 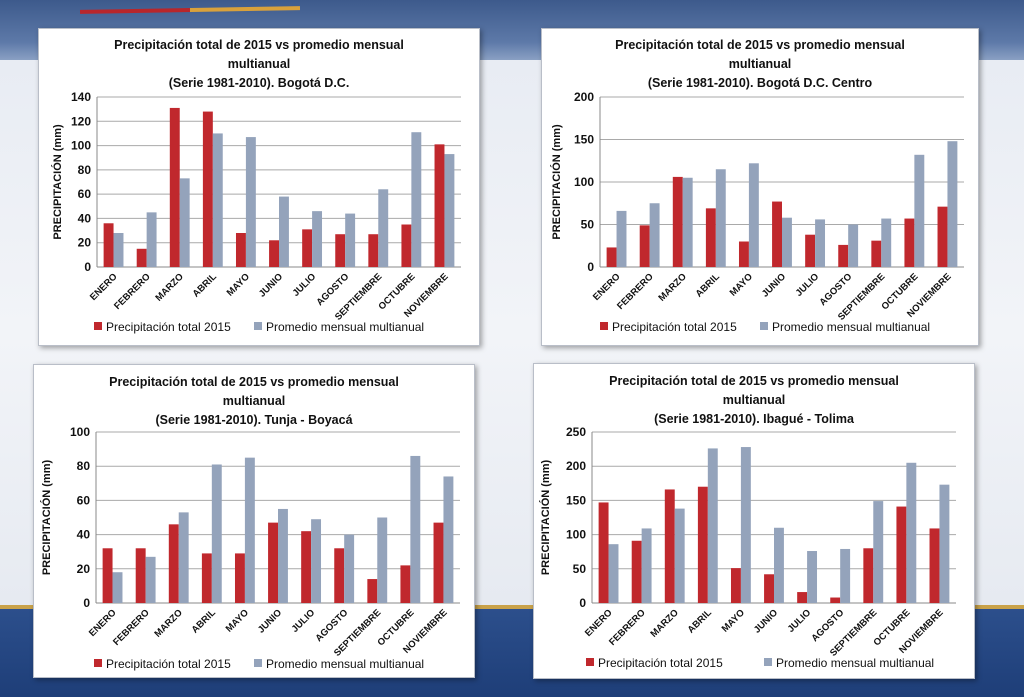 What do you see at coordinates (85, 243) in the screenshot?
I see `y-tick-label: 20` at bounding box center [85, 243].